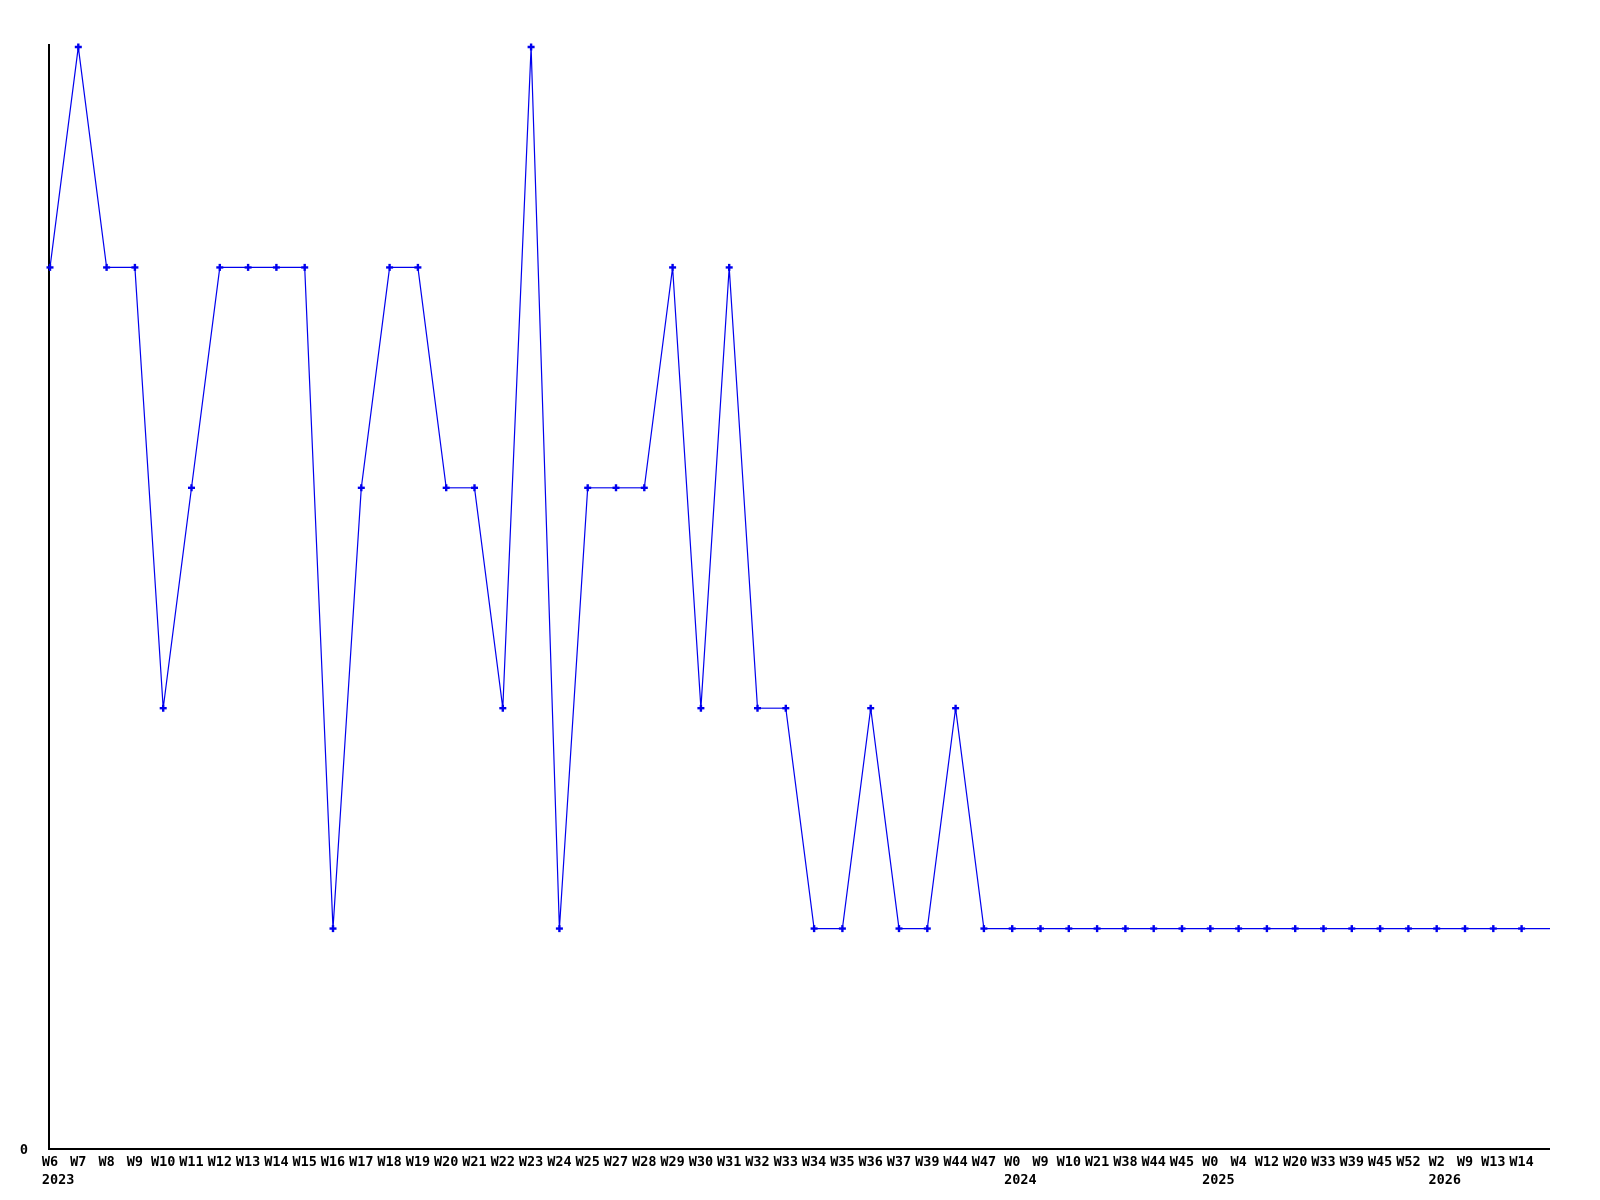 The image size is (1600, 1200). What do you see at coordinates (1408, 1162) in the screenshot?
I see `x-axis-week-label: W52` at bounding box center [1408, 1162].